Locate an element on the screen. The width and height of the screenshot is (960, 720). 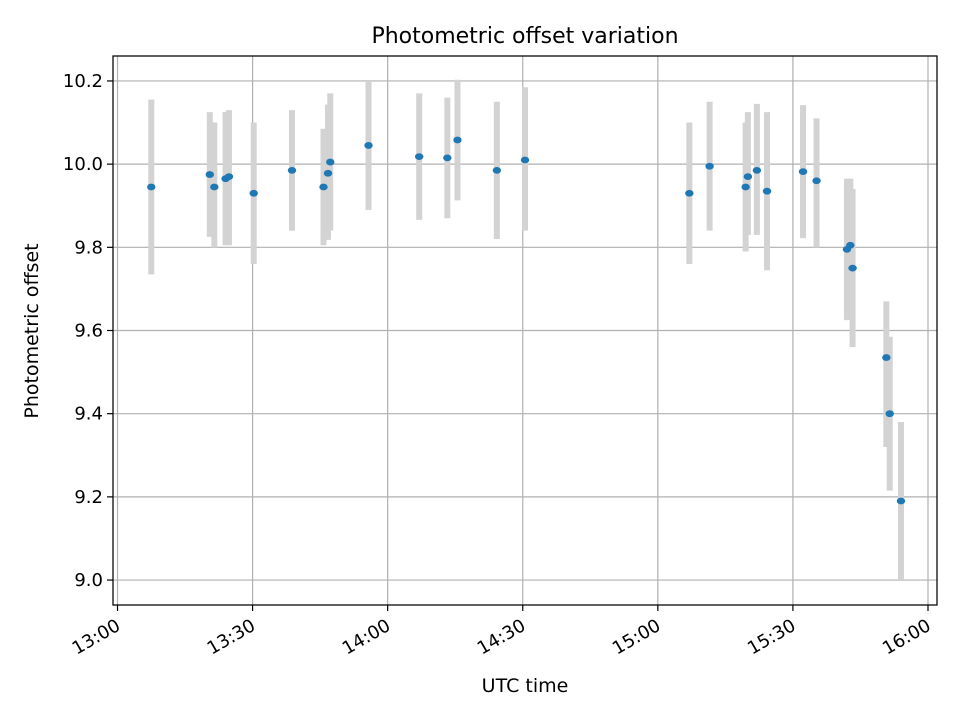
chart-title: Photometric offset variation is located at coordinates (524, 36).